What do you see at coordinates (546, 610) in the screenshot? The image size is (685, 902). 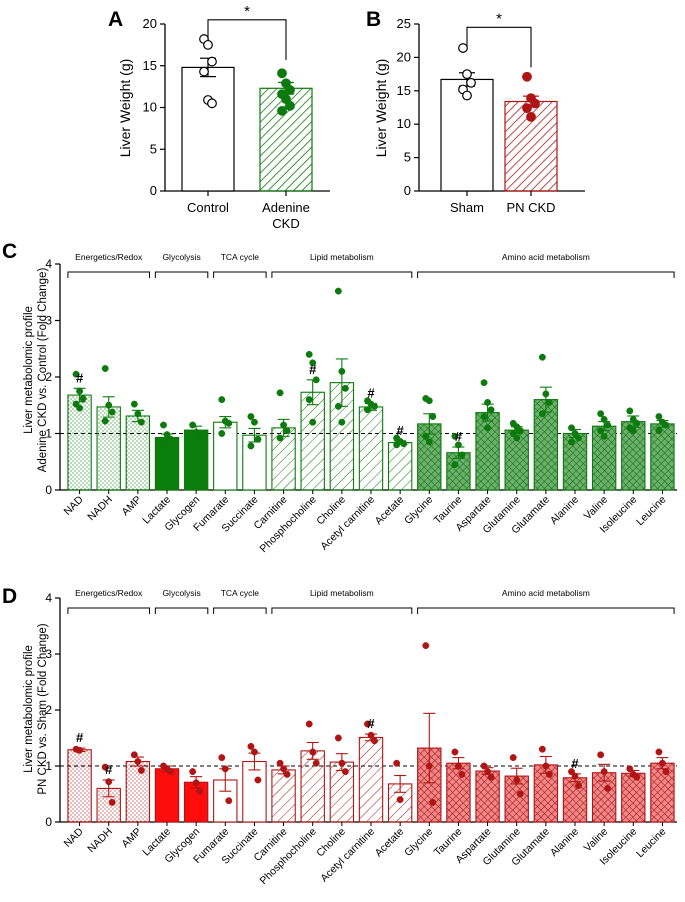 I see `group-bracket-amino-acid-metabolism` at bounding box center [546, 610].